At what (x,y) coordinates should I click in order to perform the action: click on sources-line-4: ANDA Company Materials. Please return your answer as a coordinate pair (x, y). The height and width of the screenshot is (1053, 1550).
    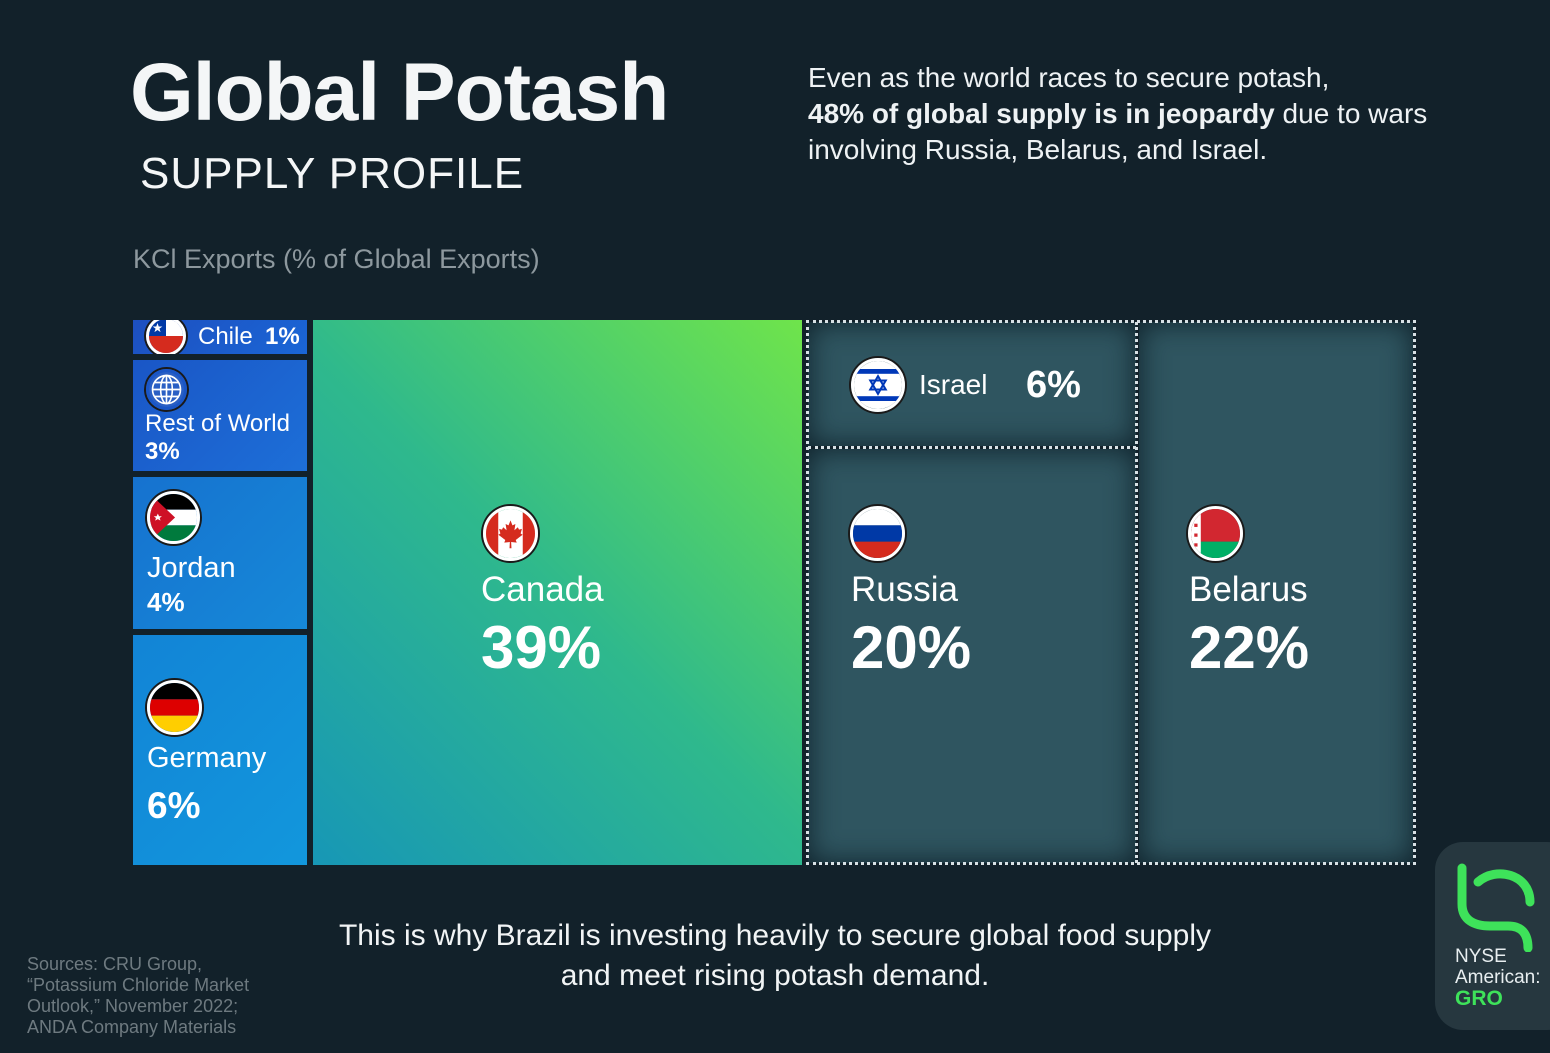
    Looking at the image, I should click on (132, 1027).